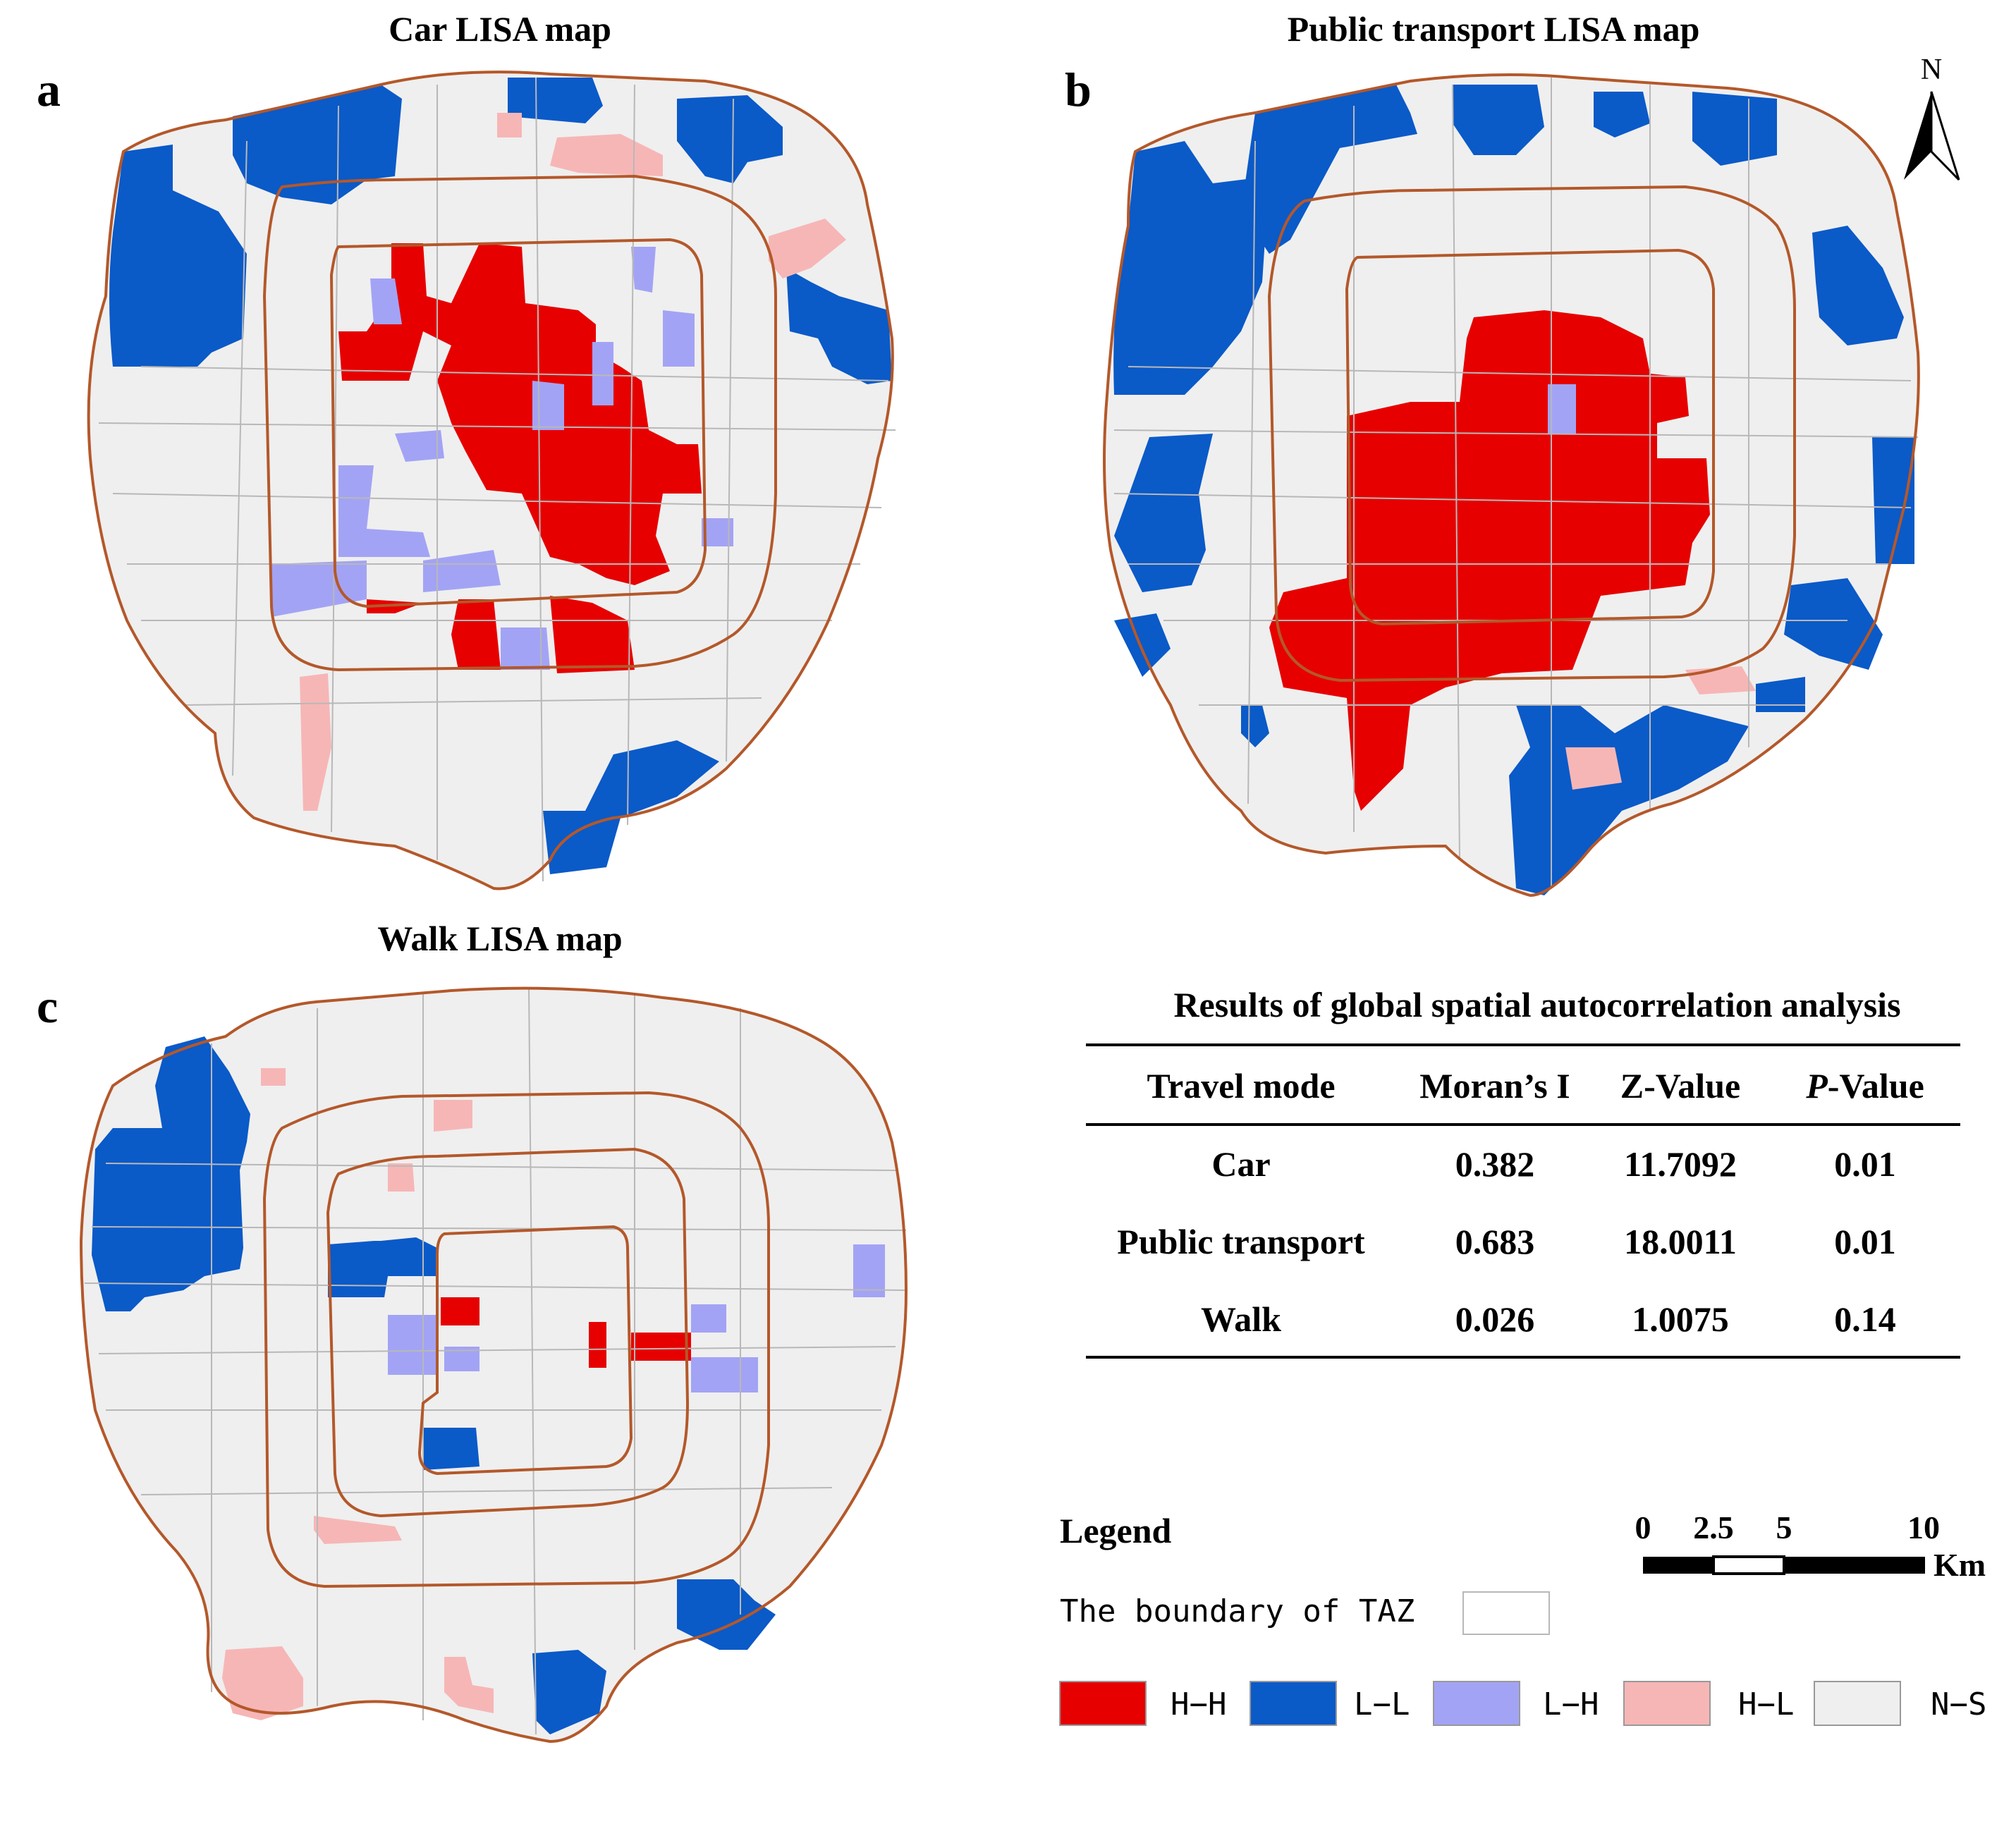  I want to click on legend-item-hh: H−H, so click(1142, 1703).